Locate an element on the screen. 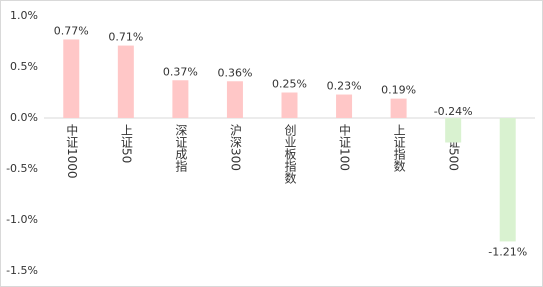 The height and width of the screenshot is (287, 543). x-tick-label: 中证100 is located at coordinates (345, 147).